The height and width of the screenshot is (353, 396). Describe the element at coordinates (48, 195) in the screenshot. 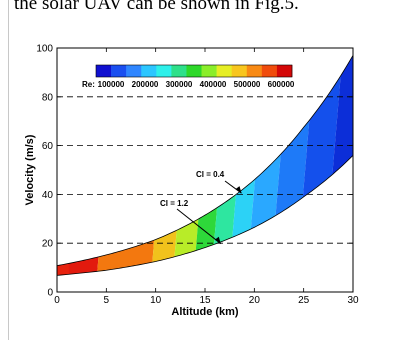

I see `y-tick-label-40: 40` at that location.